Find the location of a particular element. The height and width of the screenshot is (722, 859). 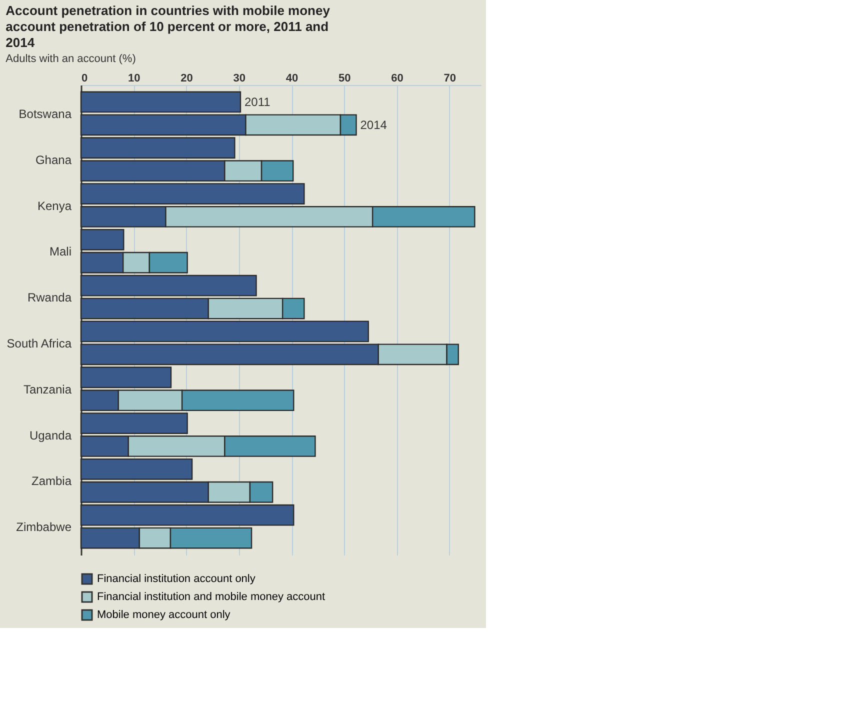

y-tick-label: Zambia is located at coordinates (51, 481).